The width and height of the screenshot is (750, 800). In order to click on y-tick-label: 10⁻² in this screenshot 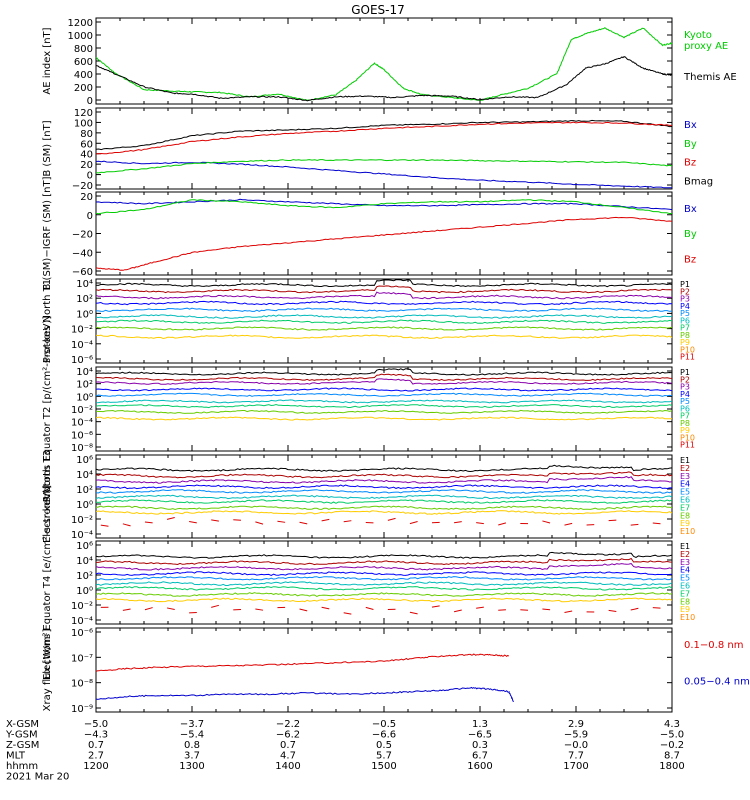, I will do `click(82, 606)`.